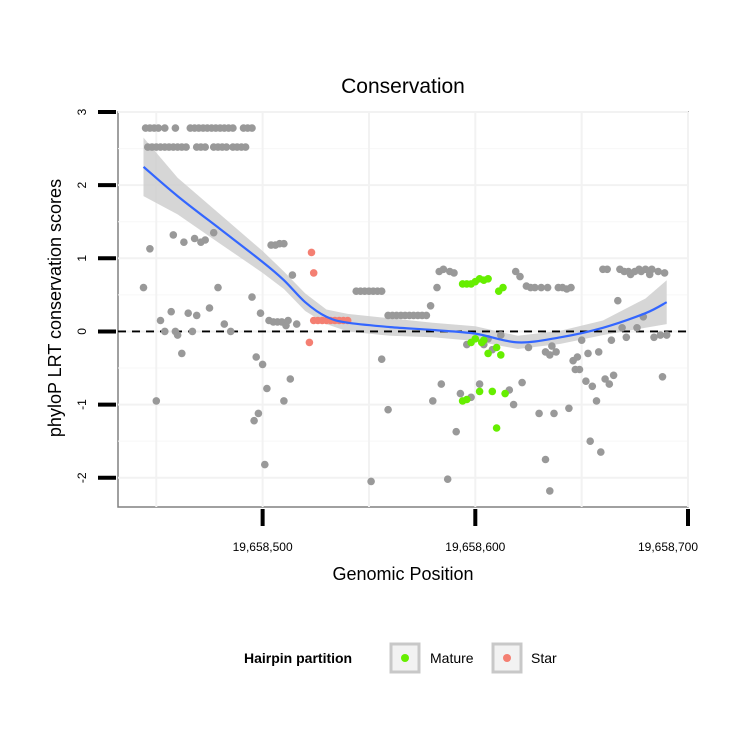 Image resolution: width=750 pixels, height=750 pixels. What do you see at coordinates (465, 531) in the screenshot?
I see `x-axis: 19,658,500 19,658,600 19,658,700` at bounding box center [465, 531].